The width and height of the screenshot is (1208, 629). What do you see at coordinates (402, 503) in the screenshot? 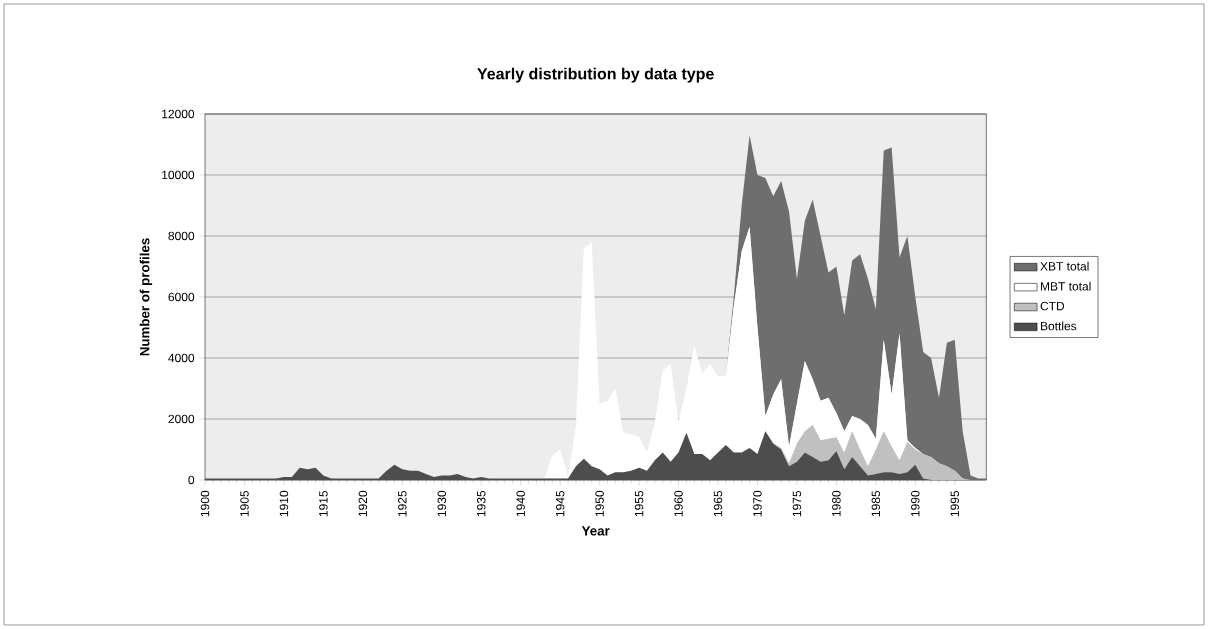
I see `x-tick-label: 1925` at bounding box center [402, 503].